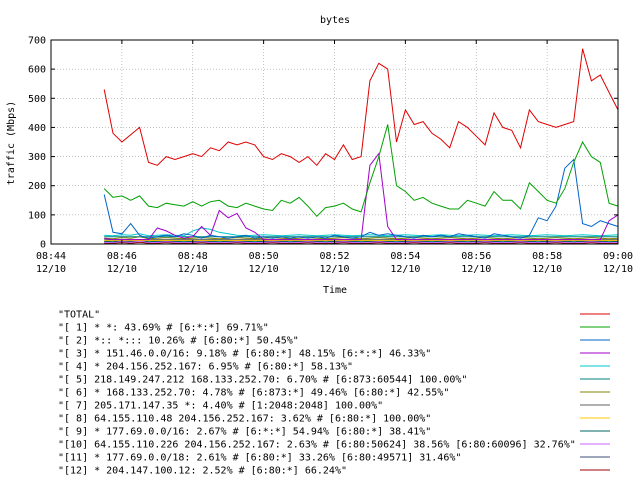 The image size is (640, 480). What do you see at coordinates (37, 41) in the screenshot?
I see `y-tick-label: 700` at bounding box center [37, 41].